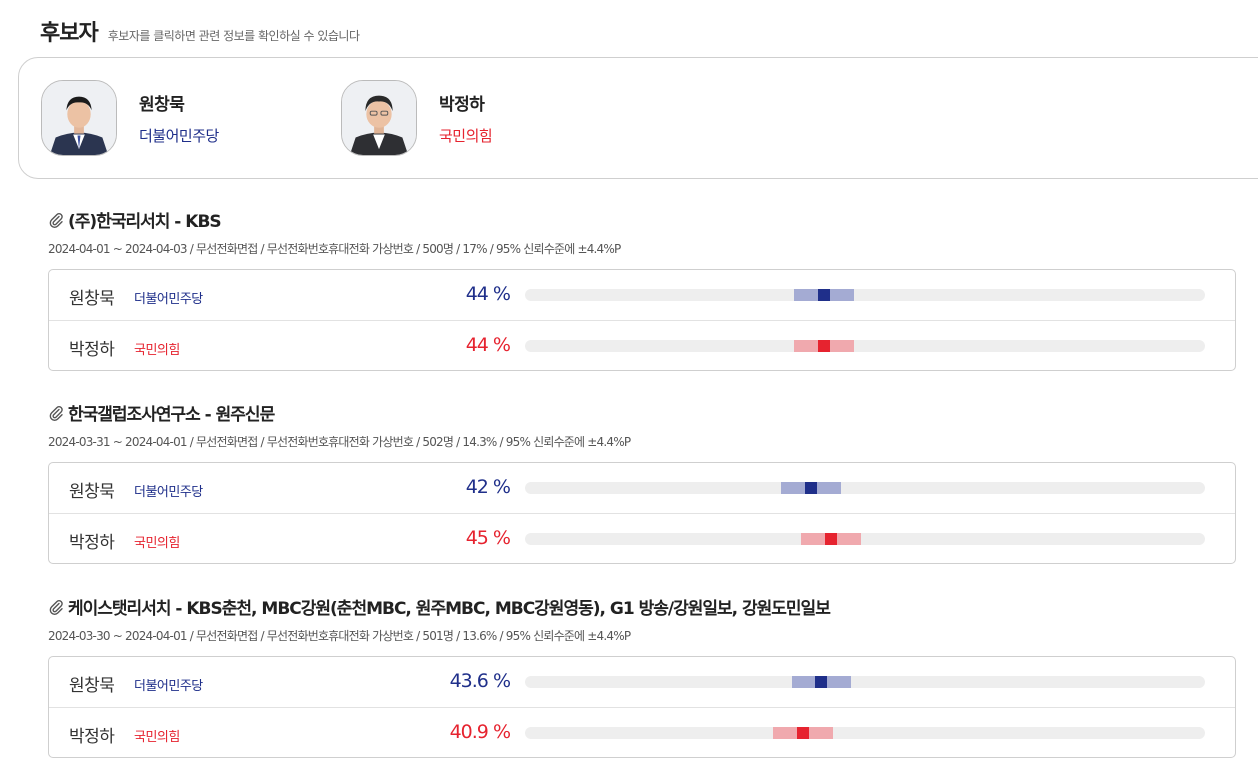 The image size is (1258, 784). What do you see at coordinates (171, 415) in the screenshot?
I see `poll-title-text: 한국갤럽조사연구소 - 원주신문` at bounding box center [171, 415].